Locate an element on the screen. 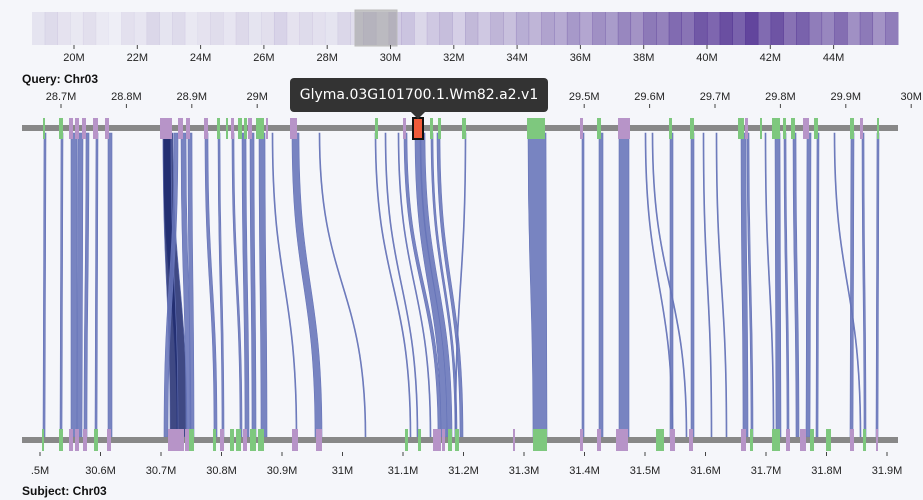 This screenshot has width=923, height=500. overview-heatmap is located at coordinates (465, 28).